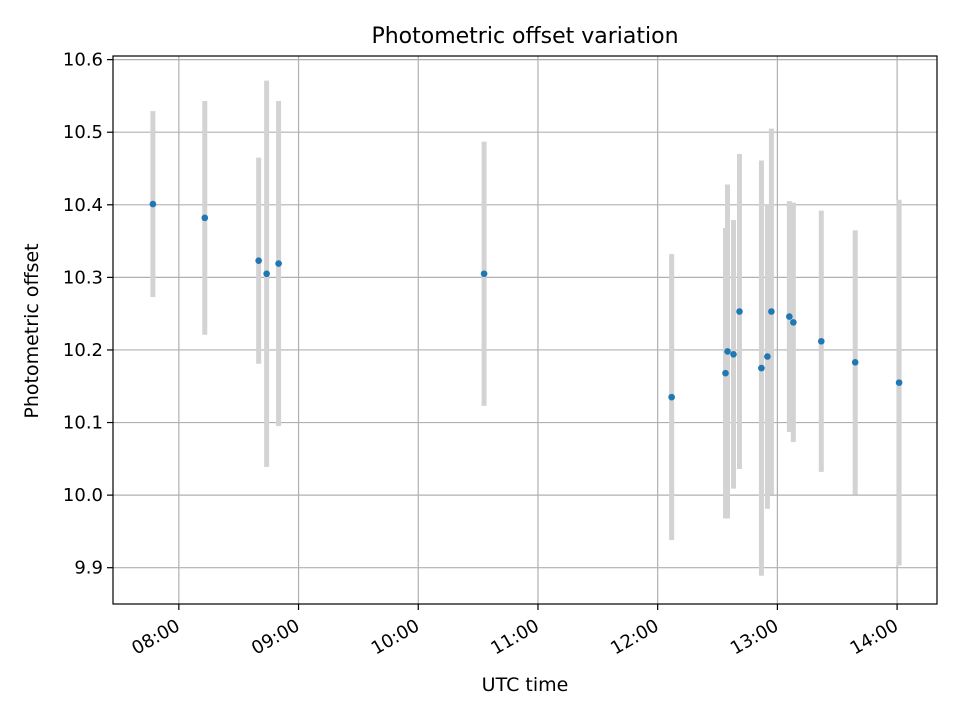  Describe the element at coordinates (83, 277) in the screenshot. I see `y-tick-label: 10.3` at that location.